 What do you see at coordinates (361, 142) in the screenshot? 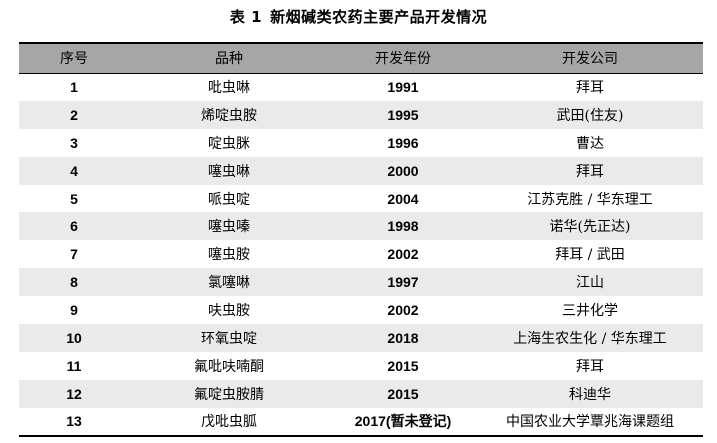
I see `table-row: 3 啶虫脒 1996 曹达` at bounding box center [361, 142].